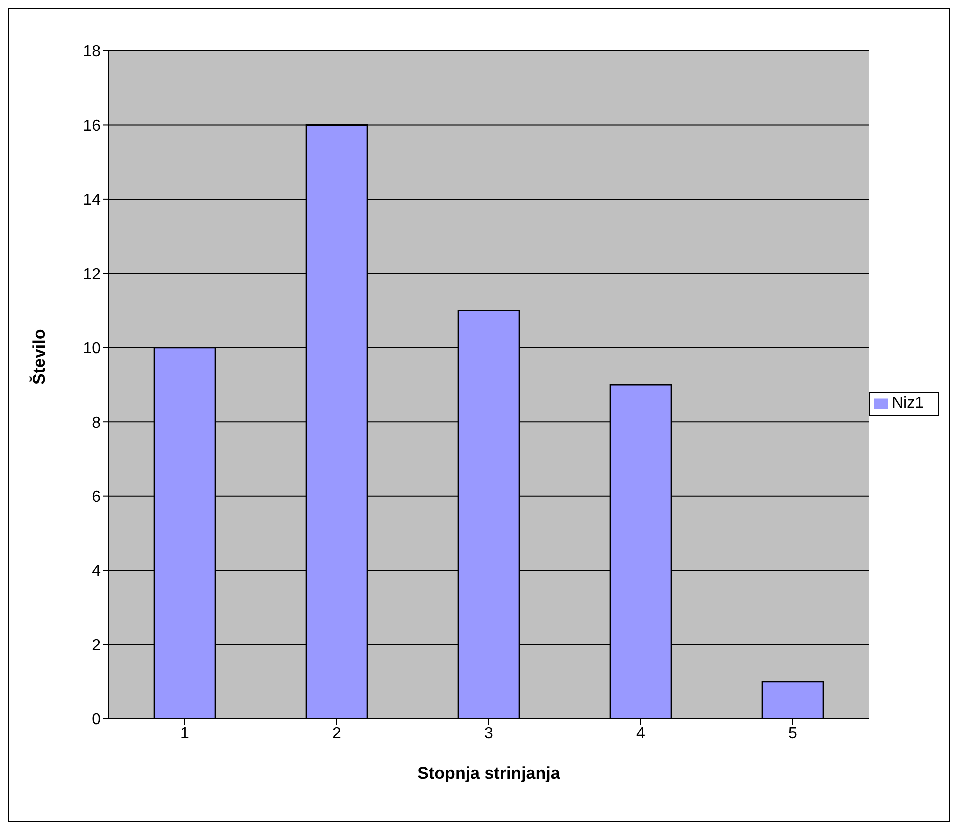 The image size is (960, 832). Describe the element at coordinates (185, 733) in the screenshot. I see `x-tick-label: 1` at that location.